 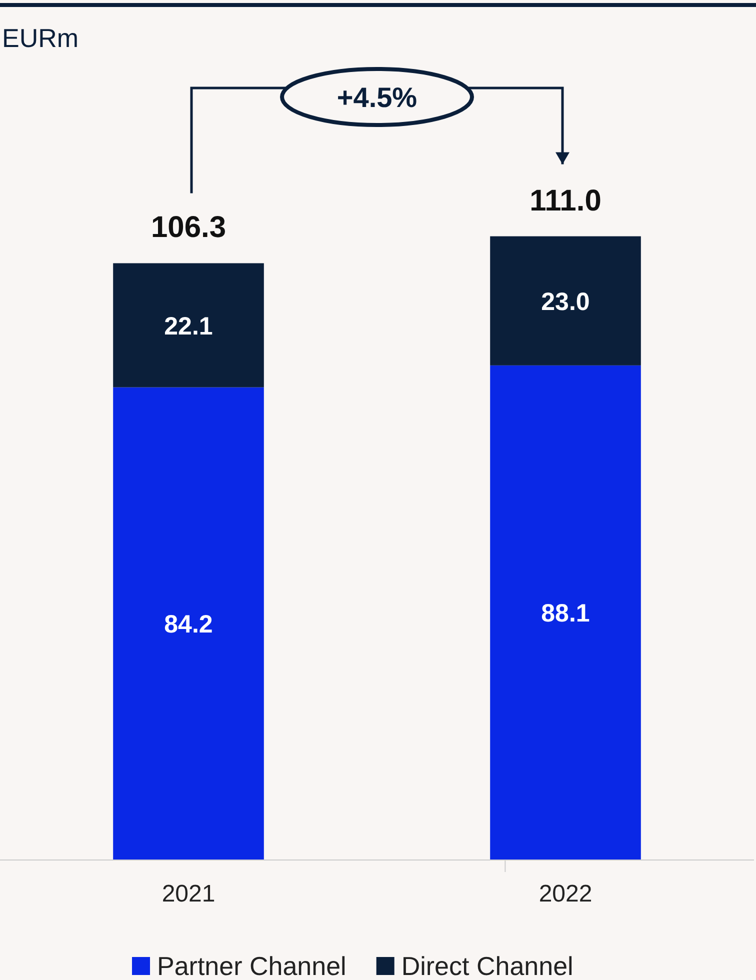 I want to click on legend-label: Direct Channel, so click(x=487, y=965).